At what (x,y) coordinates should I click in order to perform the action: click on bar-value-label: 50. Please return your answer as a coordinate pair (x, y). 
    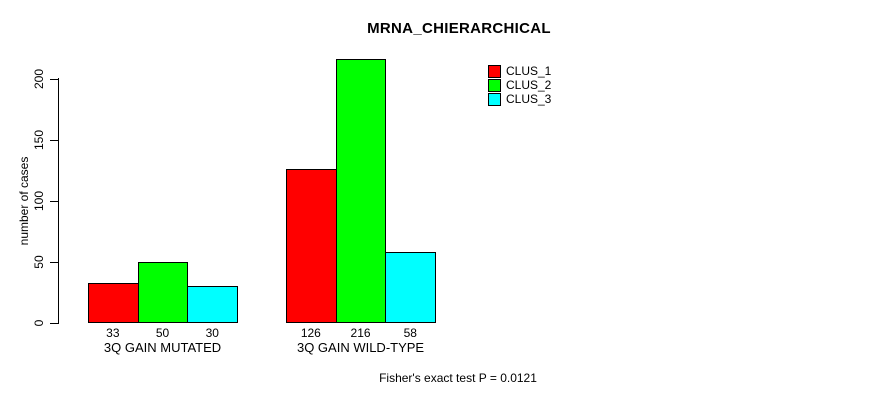
    Looking at the image, I should click on (162, 333).